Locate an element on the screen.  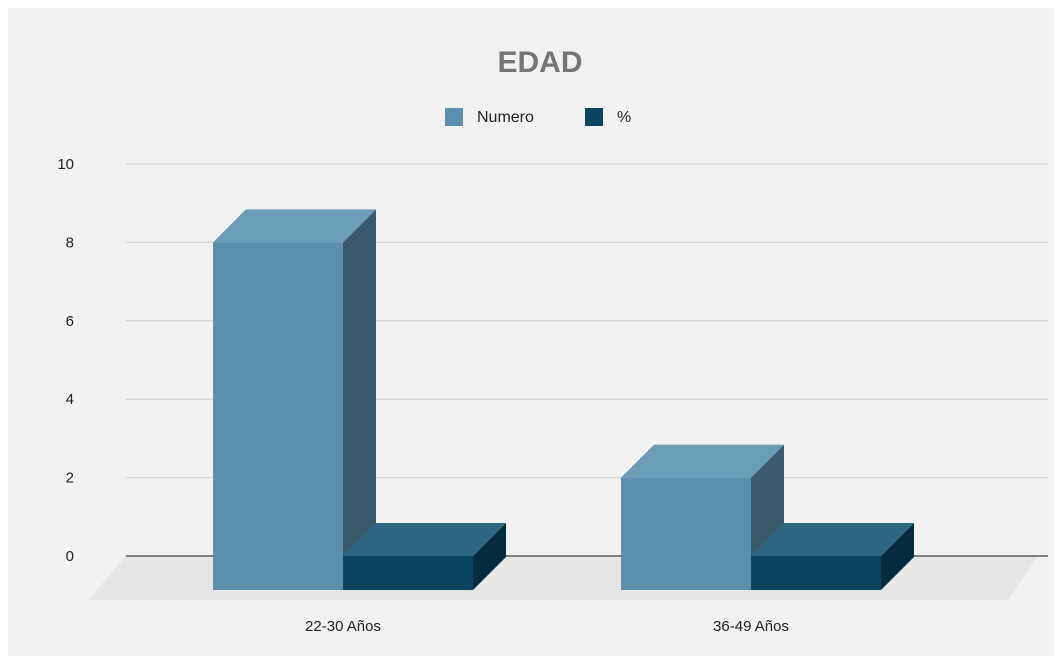
y-tick-label: 10 is located at coordinates (65, 164).